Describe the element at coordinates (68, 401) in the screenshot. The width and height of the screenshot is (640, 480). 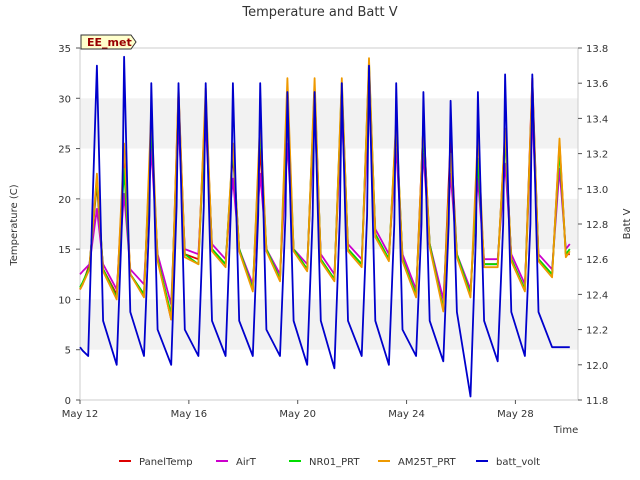
I see `y-tick-label: 0` at that location.